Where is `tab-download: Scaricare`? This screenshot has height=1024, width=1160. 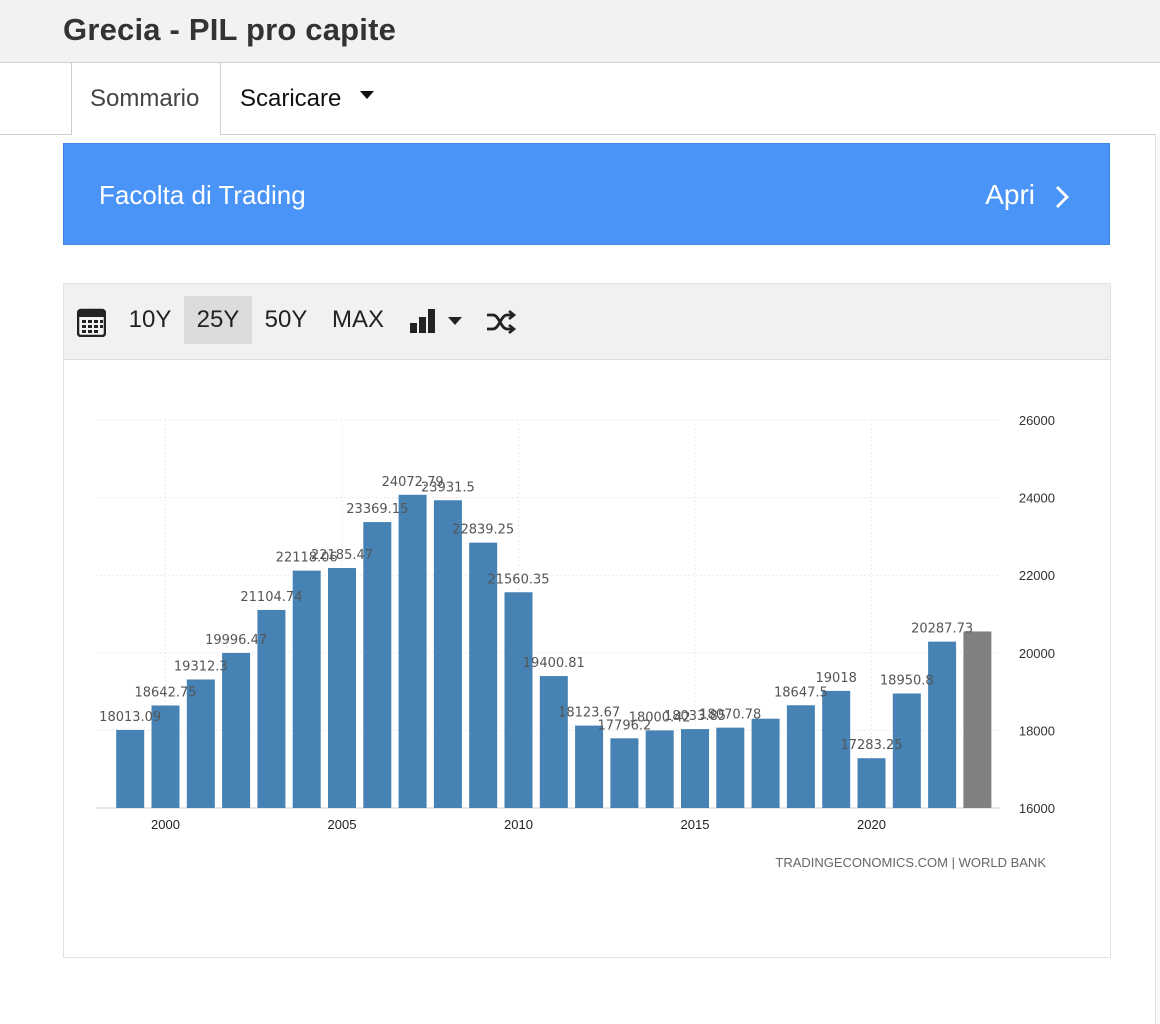 tab-download: Scaricare is located at coordinates (291, 98).